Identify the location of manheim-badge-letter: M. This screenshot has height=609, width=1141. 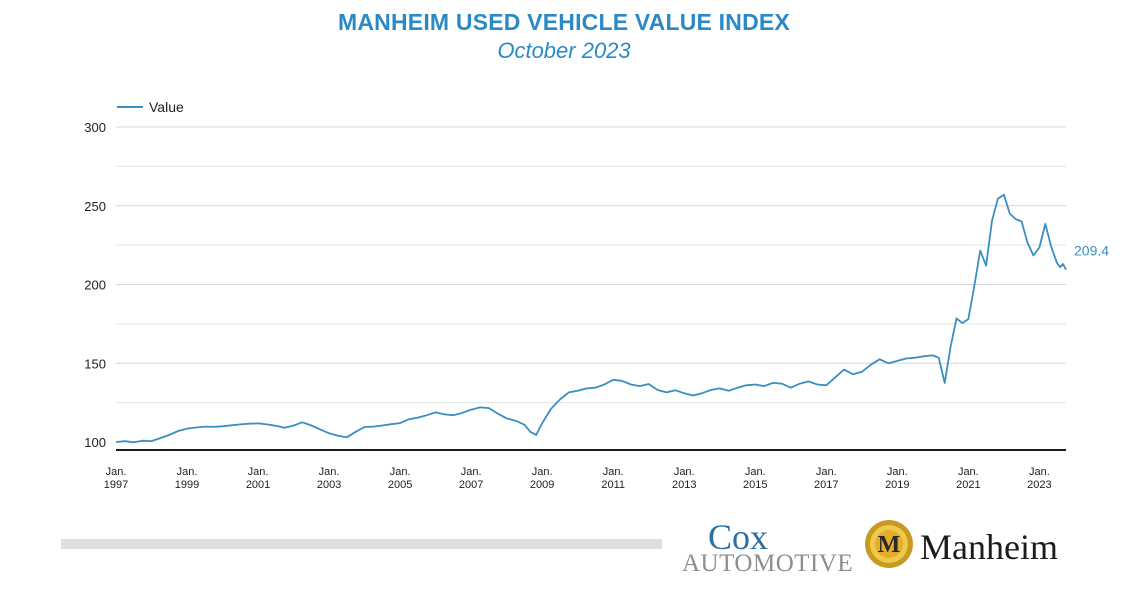
(889, 545).